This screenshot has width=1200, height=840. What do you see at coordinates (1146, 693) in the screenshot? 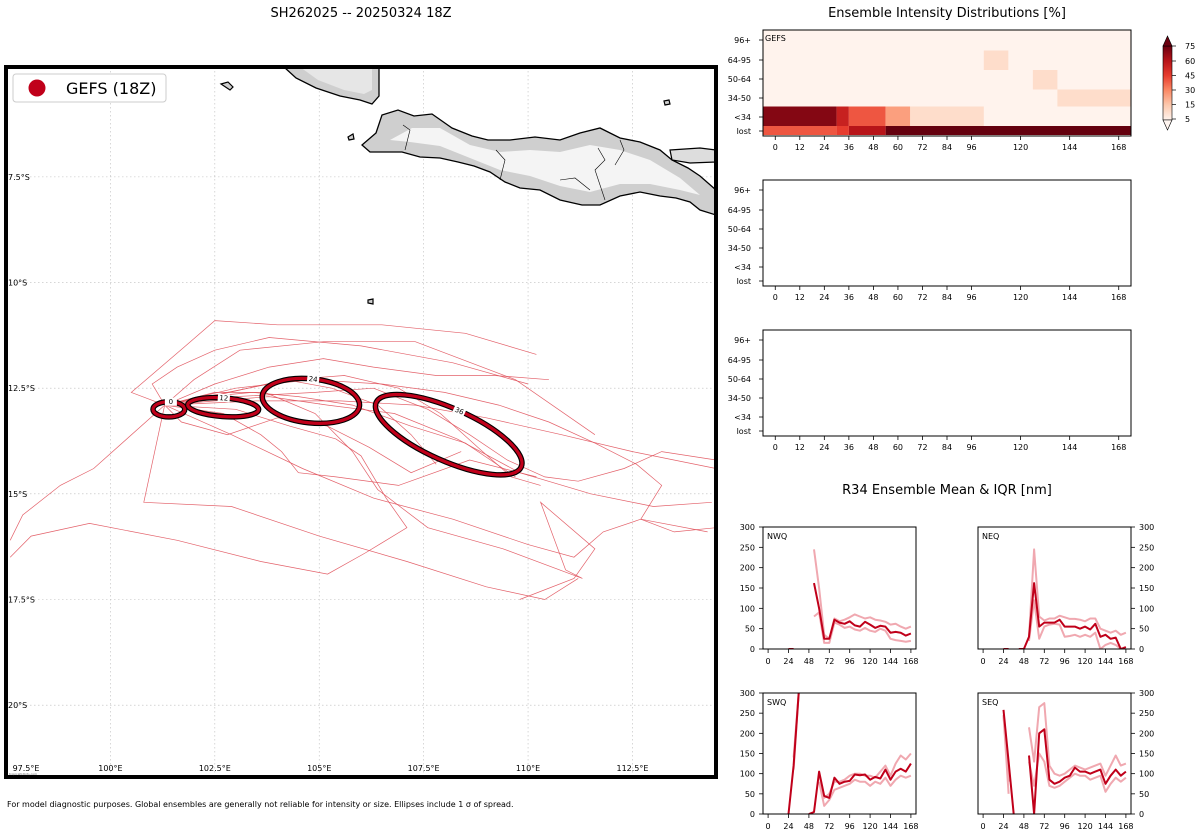
I see `r34-y-tick: 300` at bounding box center [1146, 693].